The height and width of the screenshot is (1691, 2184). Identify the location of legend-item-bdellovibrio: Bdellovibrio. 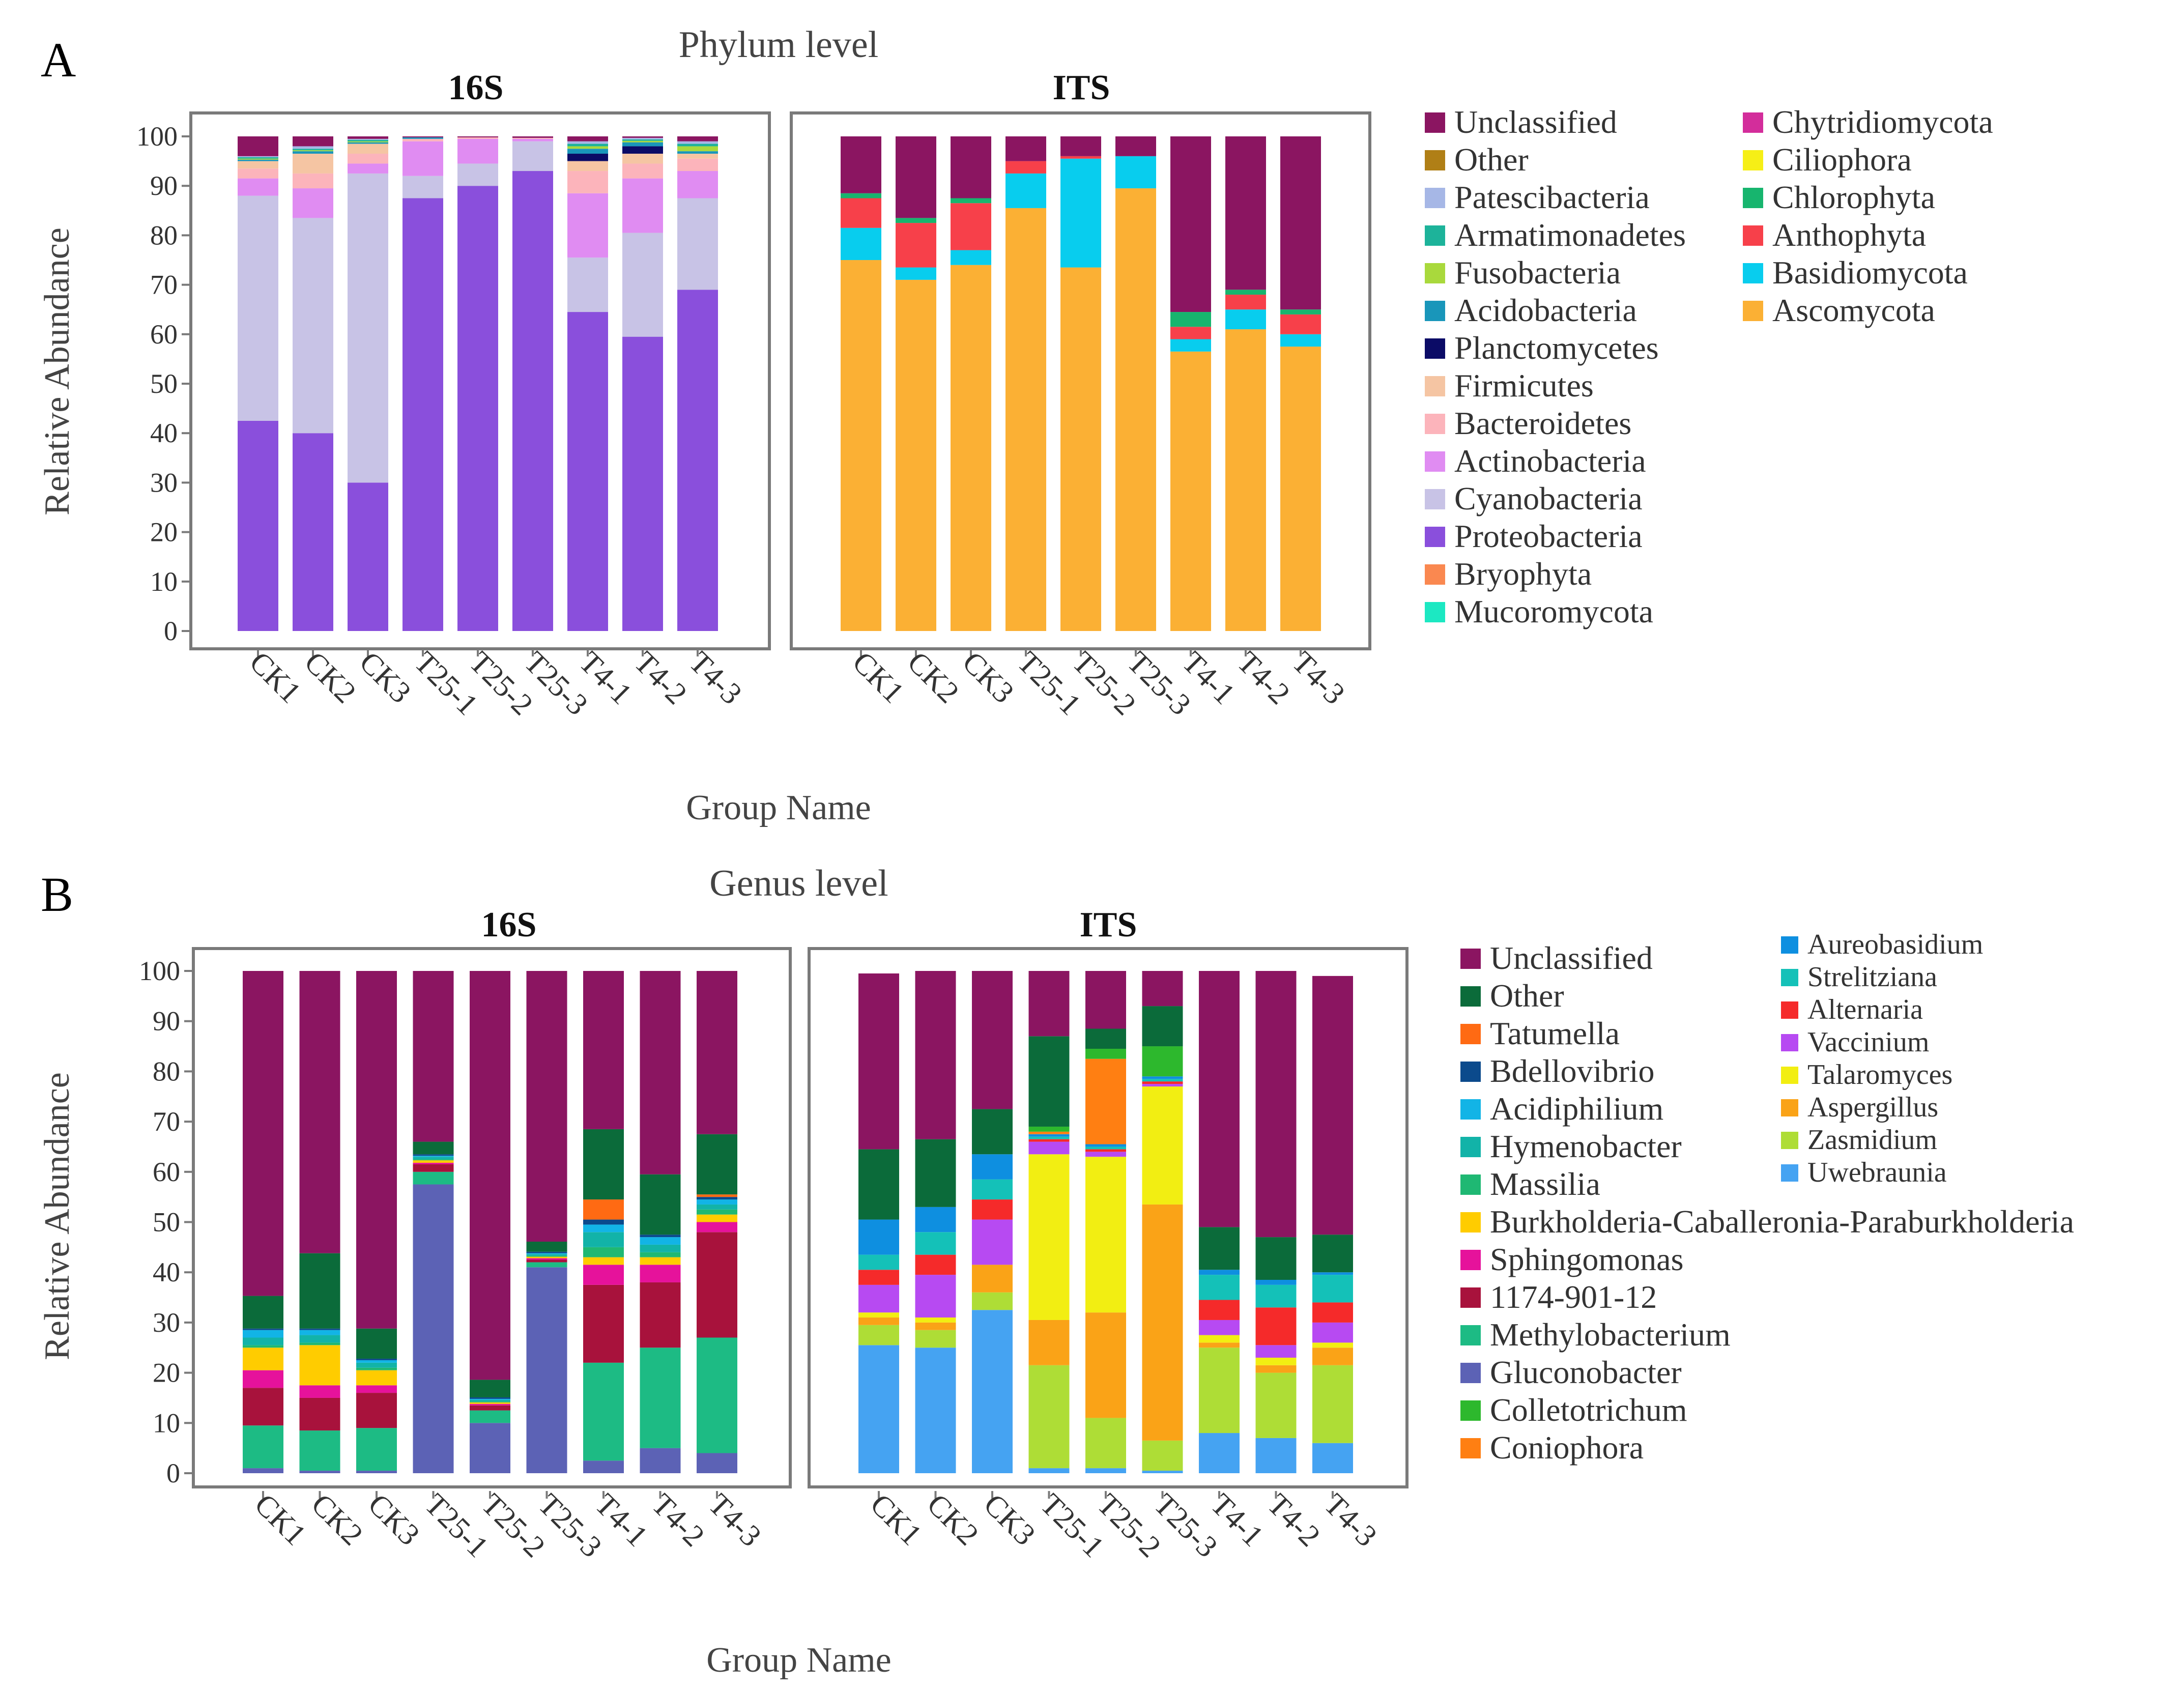
(1557, 1071).